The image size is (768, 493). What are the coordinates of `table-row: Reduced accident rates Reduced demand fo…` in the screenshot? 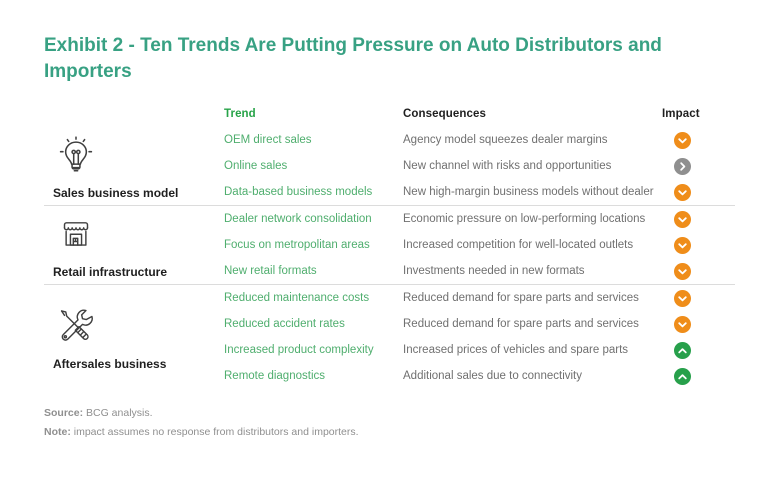 It's located at (479, 324).